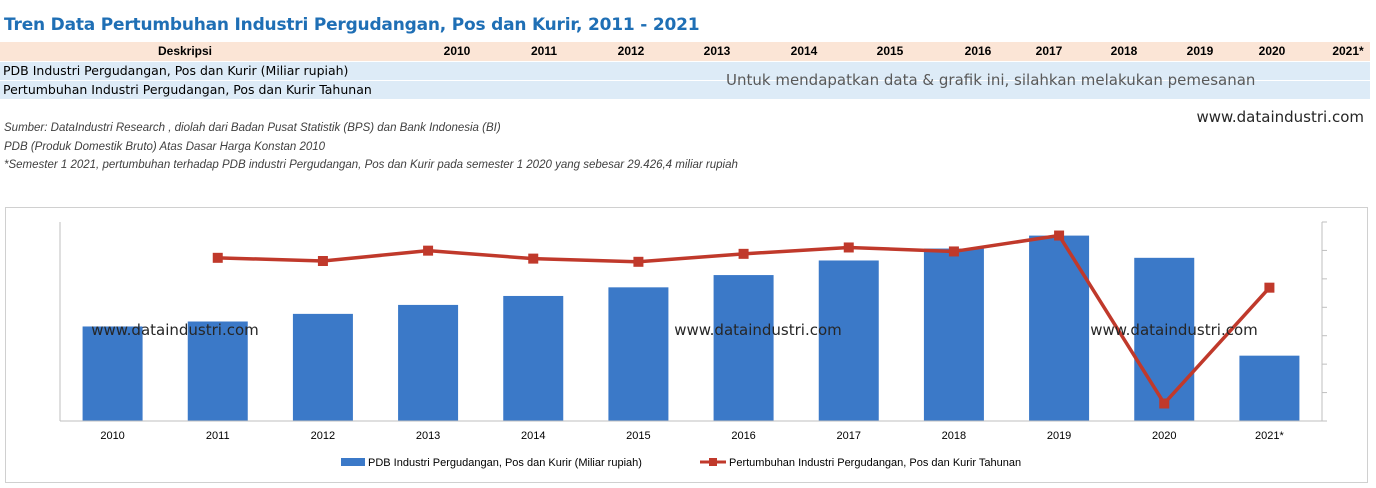  Describe the element at coordinates (323, 436) in the screenshot. I see `x-tick-label: 2012` at that location.